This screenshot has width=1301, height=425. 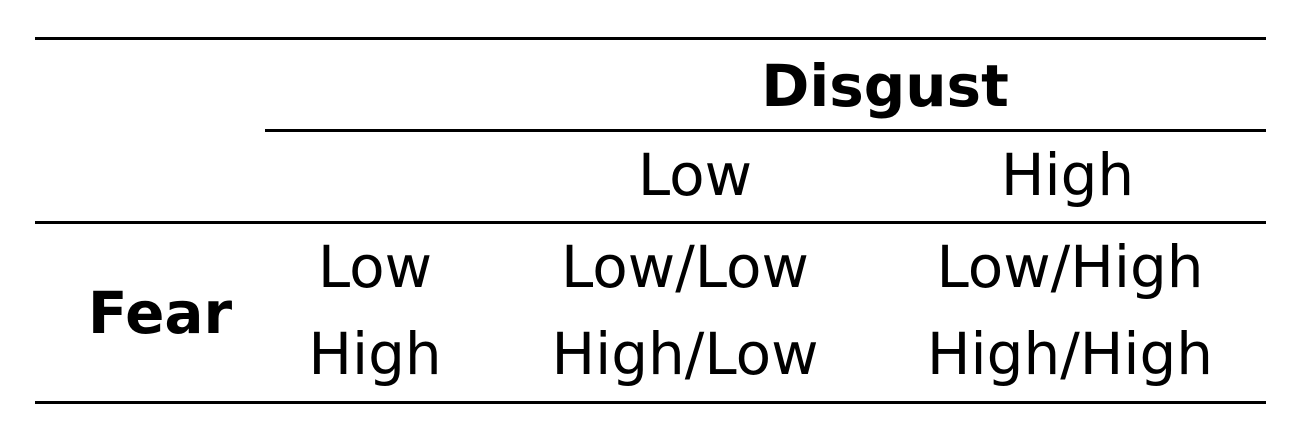 I want to click on column-group-header: Disgust, so click(x=885, y=86).